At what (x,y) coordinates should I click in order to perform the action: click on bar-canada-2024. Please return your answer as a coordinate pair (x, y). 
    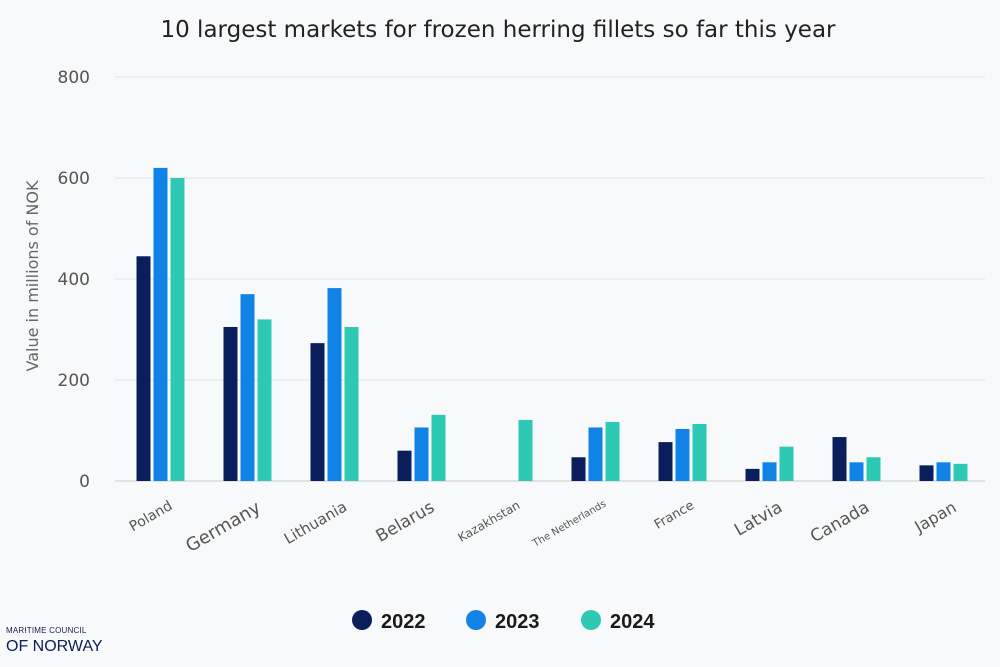
    Looking at the image, I should click on (873, 469).